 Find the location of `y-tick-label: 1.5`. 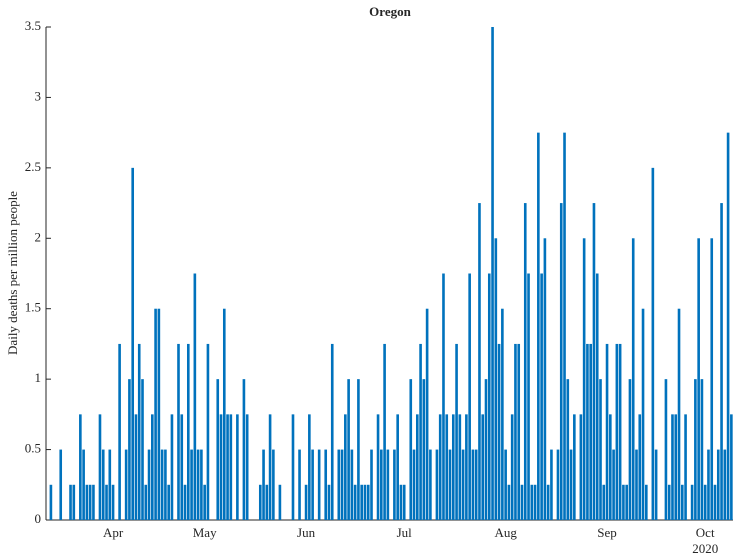

y-tick-label: 1.5 is located at coordinates (33, 307).